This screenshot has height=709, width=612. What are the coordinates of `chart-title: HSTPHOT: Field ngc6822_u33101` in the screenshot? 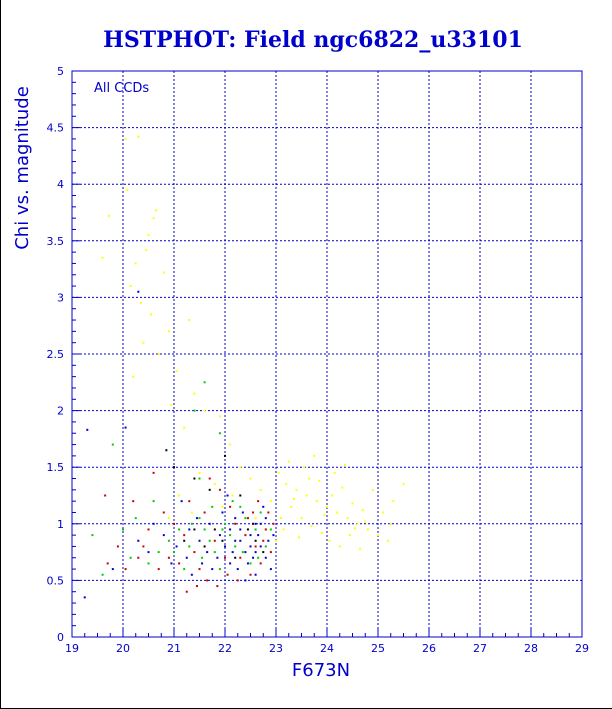 It's located at (313, 40).